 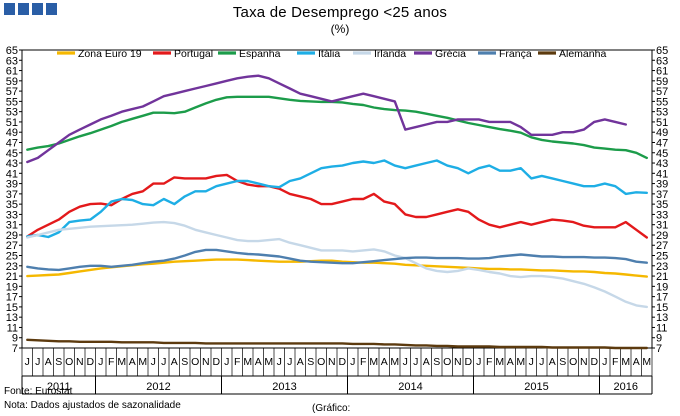 What do you see at coordinates (12, 236) in the screenshot?
I see `y-tick-label-left: 29` at bounding box center [12, 236].